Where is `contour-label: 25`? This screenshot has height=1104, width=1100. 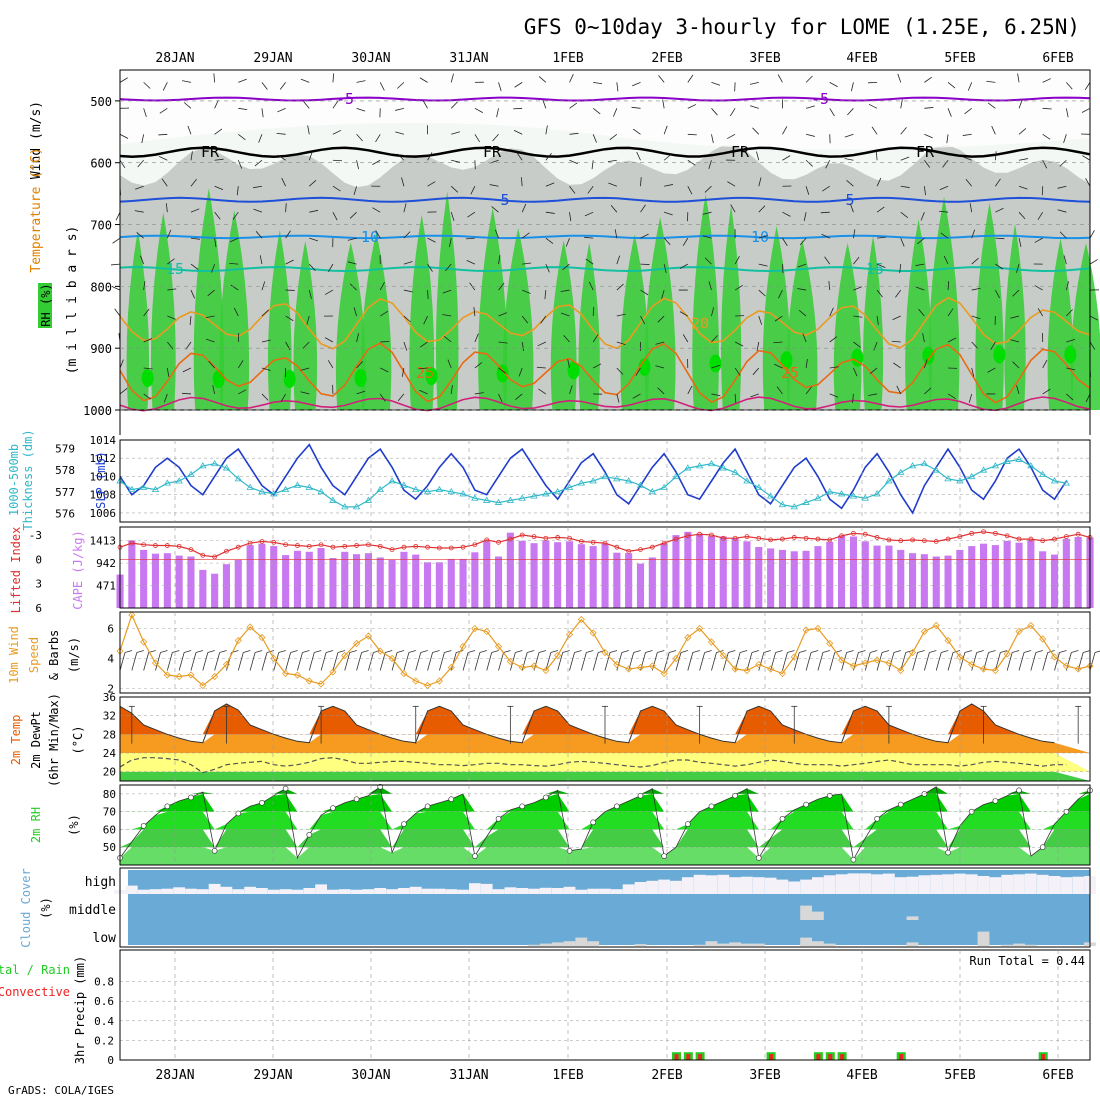 contour-label: 25 is located at coordinates (425, 373).